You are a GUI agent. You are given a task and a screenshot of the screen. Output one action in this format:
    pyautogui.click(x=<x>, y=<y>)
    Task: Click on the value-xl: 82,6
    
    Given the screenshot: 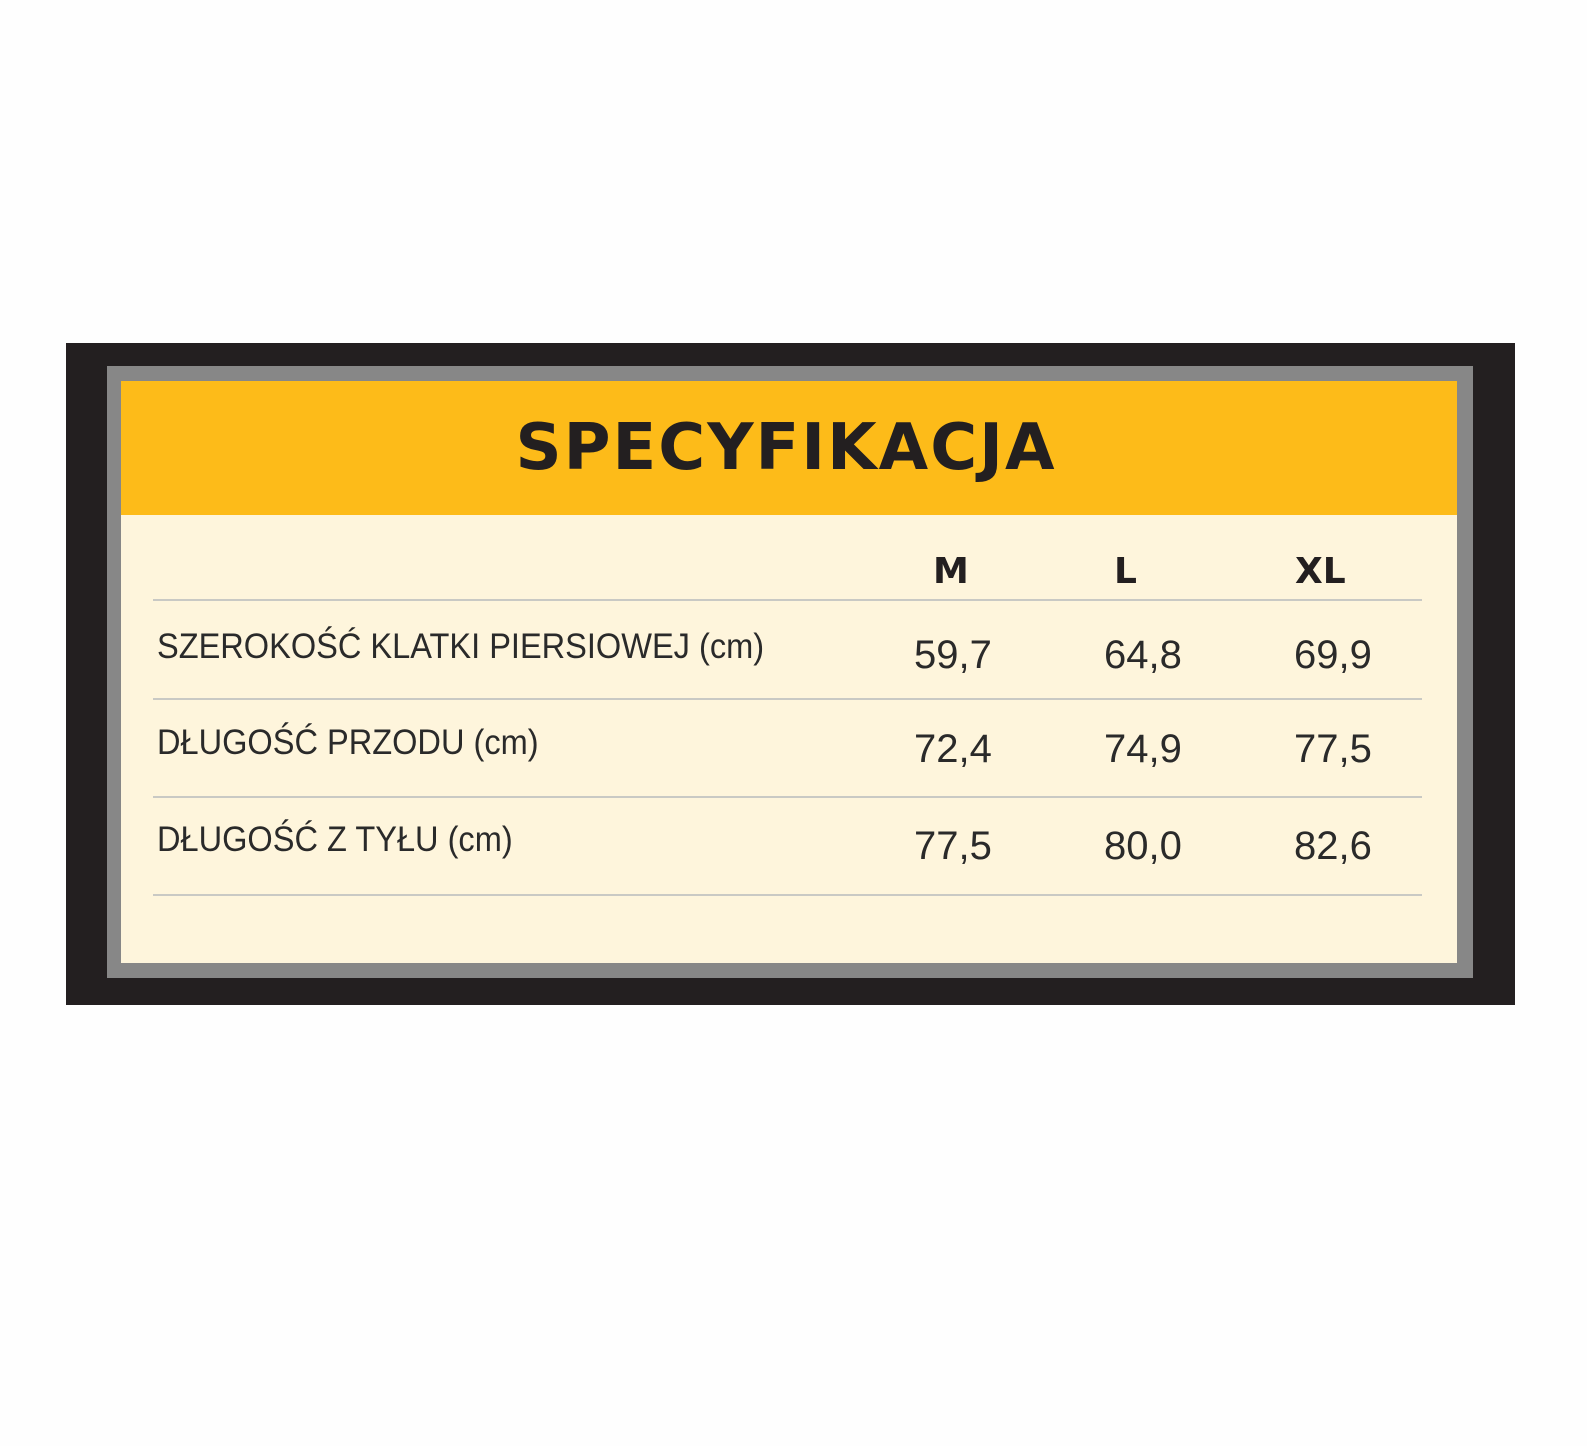 What is the action you would take?
    pyautogui.click(x=1333, y=846)
    